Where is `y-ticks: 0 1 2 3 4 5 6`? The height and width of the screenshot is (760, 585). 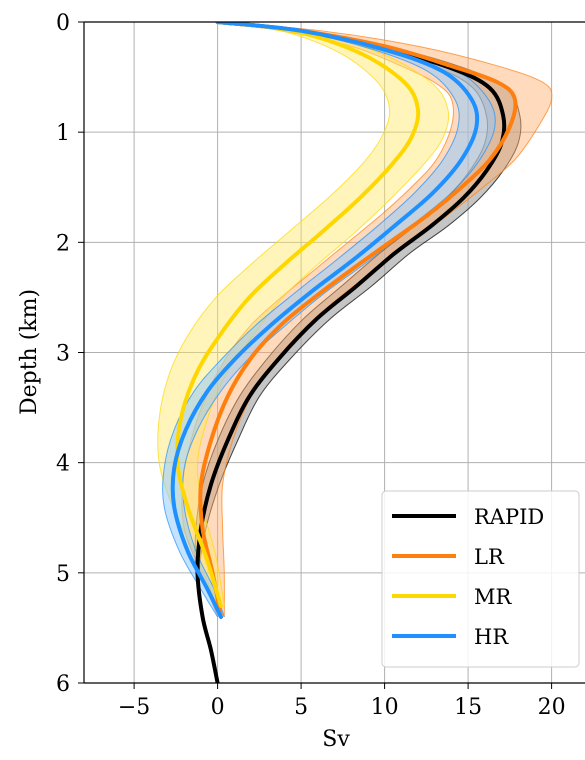
y-ticks: 0 1 2 3 4 5 6 is located at coordinates (70, 354).